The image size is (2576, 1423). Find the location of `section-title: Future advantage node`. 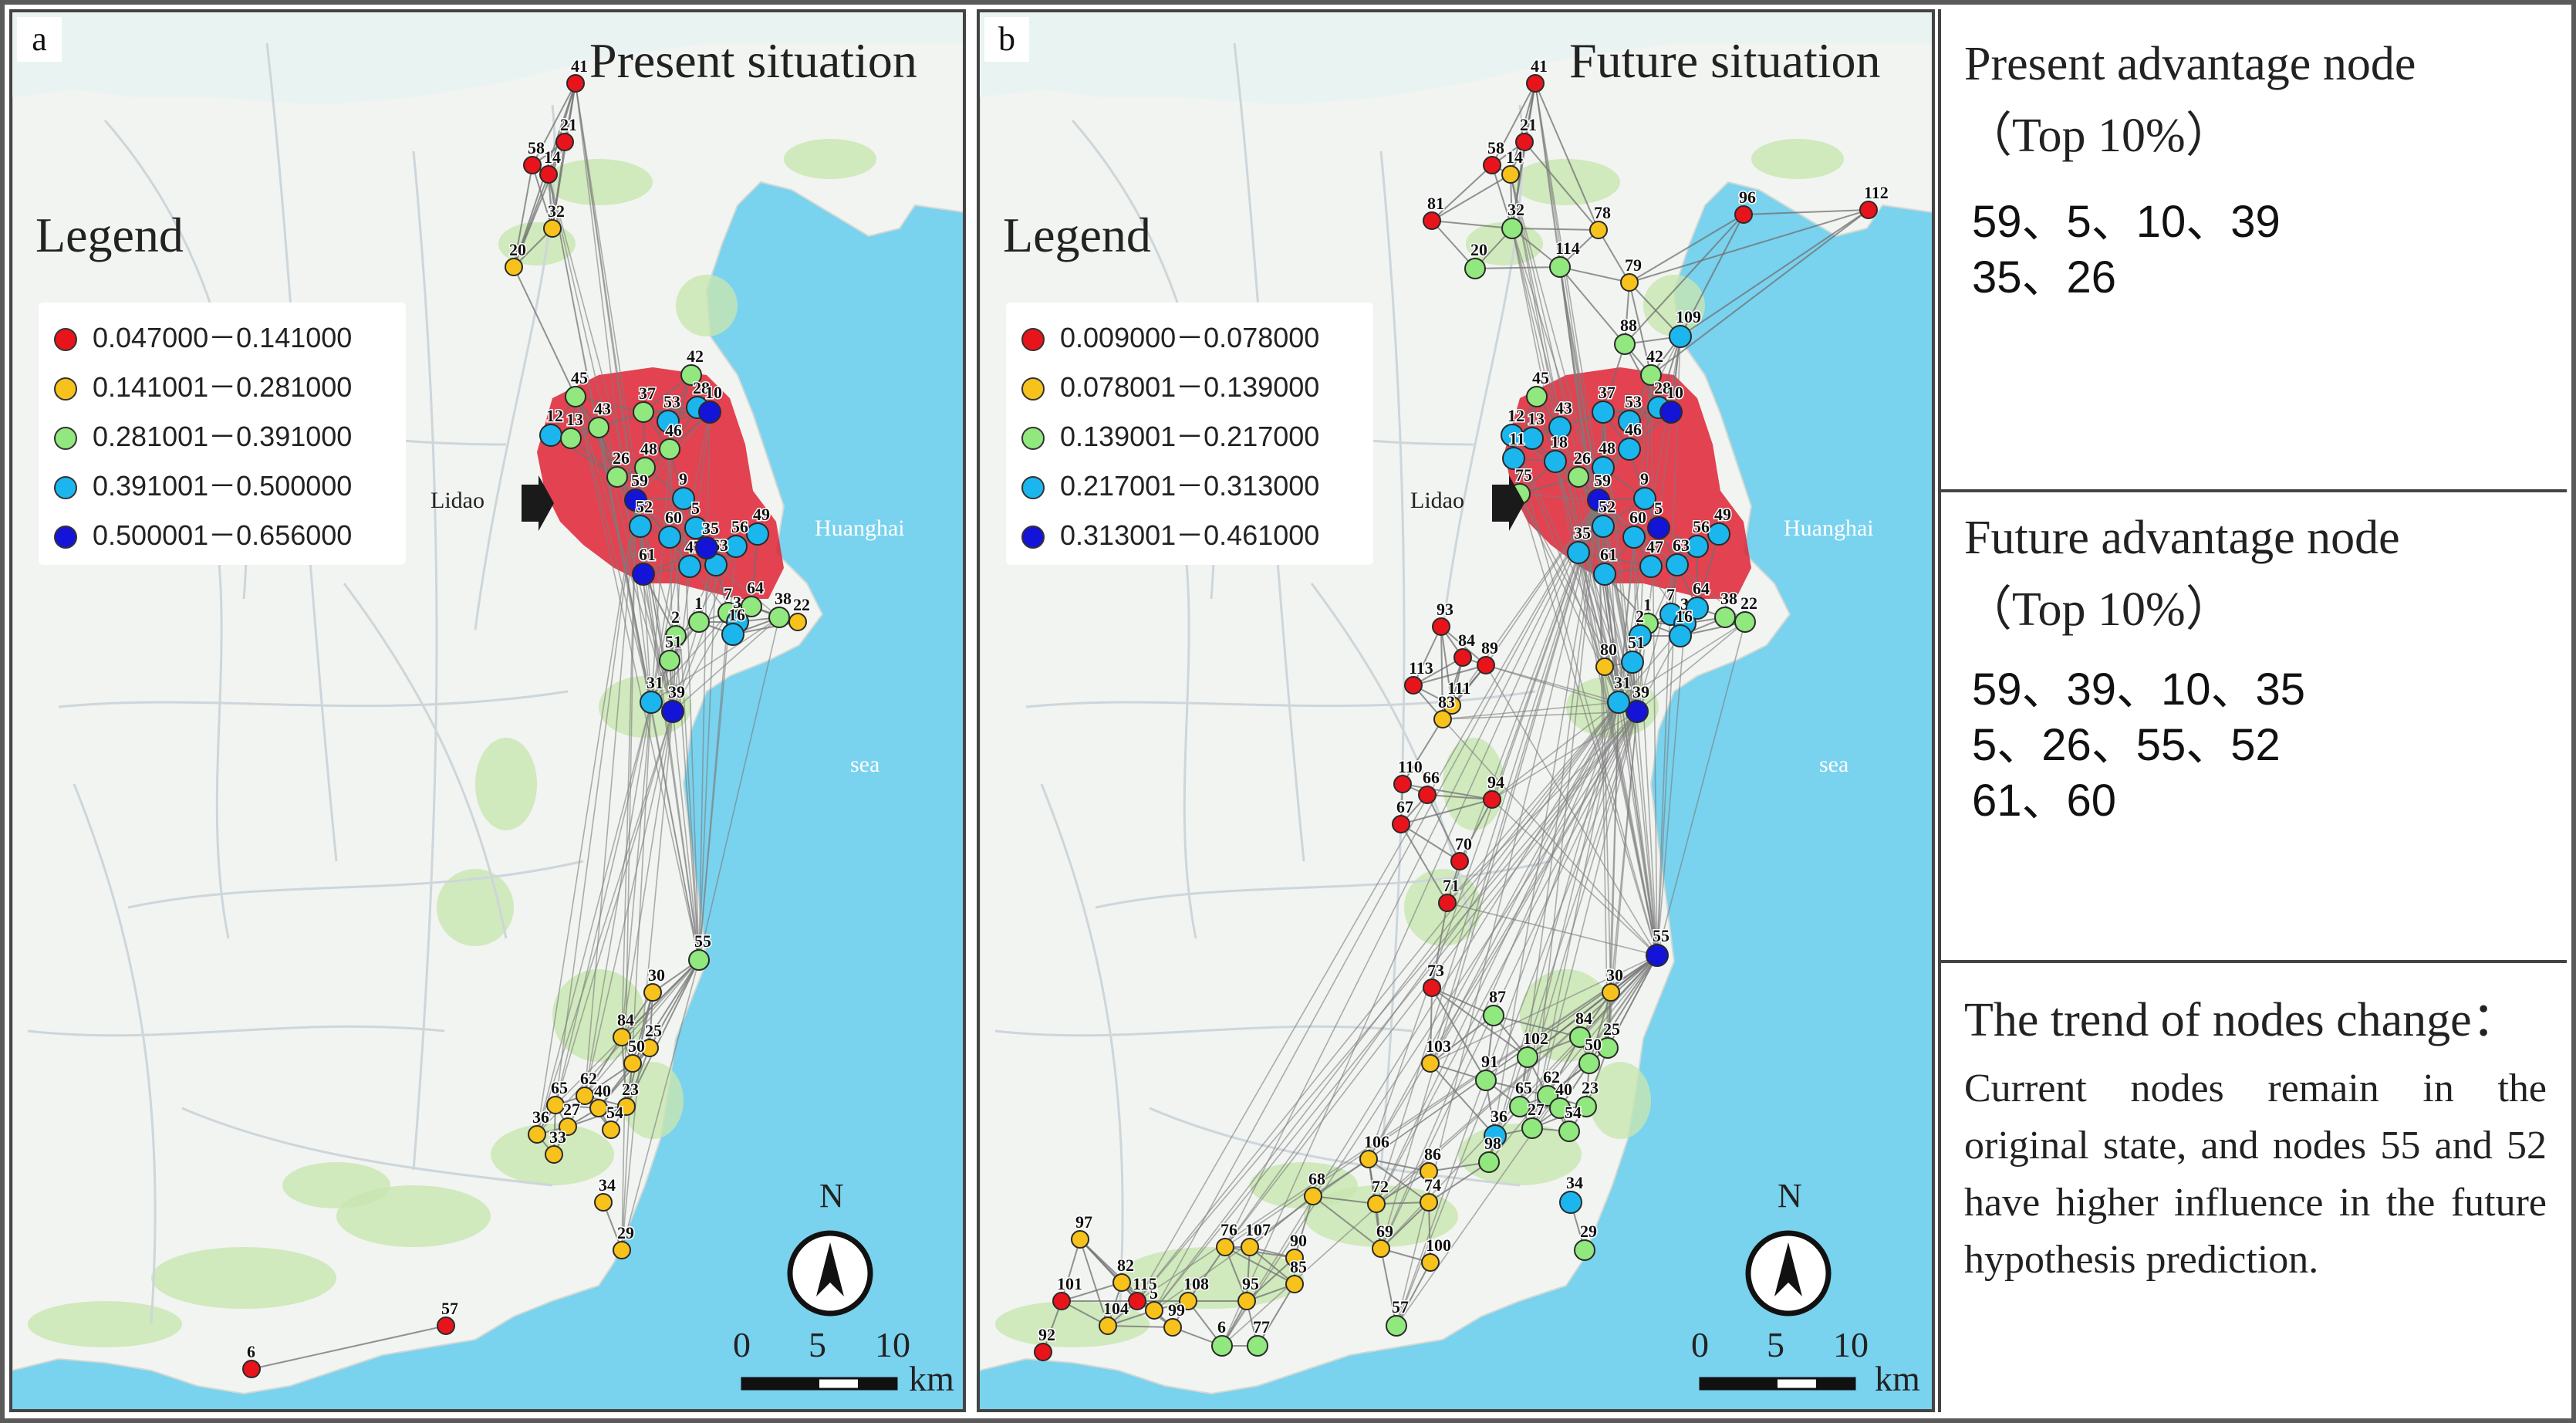

section-title: Future advantage node is located at coordinates (2182, 538).